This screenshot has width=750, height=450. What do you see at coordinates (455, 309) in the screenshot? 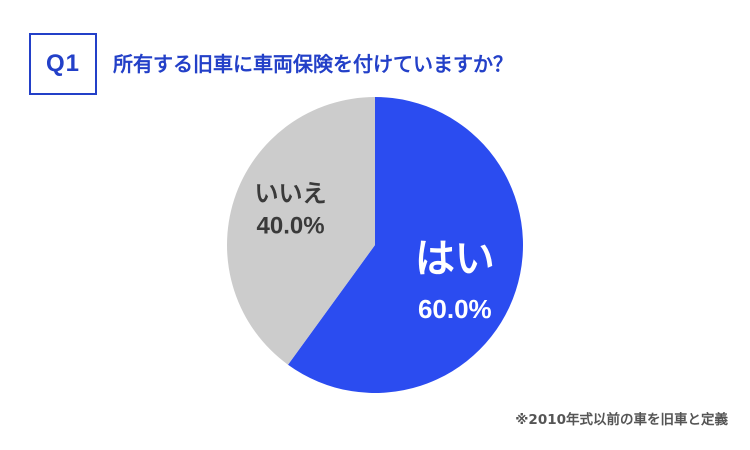
I see `slice-value-yes: 60.0%` at bounding box center [455, 309].